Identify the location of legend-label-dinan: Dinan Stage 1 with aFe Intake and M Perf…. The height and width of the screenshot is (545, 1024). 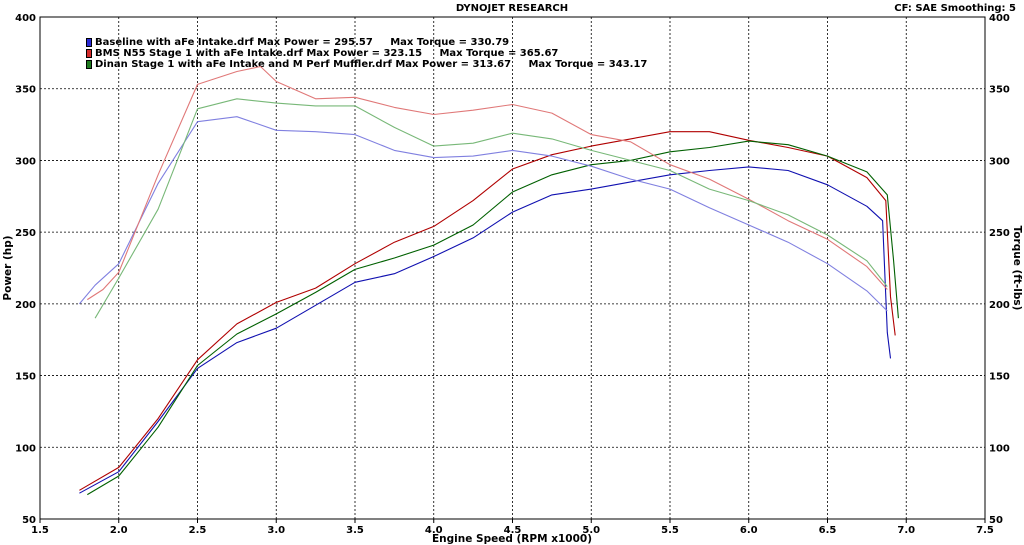
(371, 64).